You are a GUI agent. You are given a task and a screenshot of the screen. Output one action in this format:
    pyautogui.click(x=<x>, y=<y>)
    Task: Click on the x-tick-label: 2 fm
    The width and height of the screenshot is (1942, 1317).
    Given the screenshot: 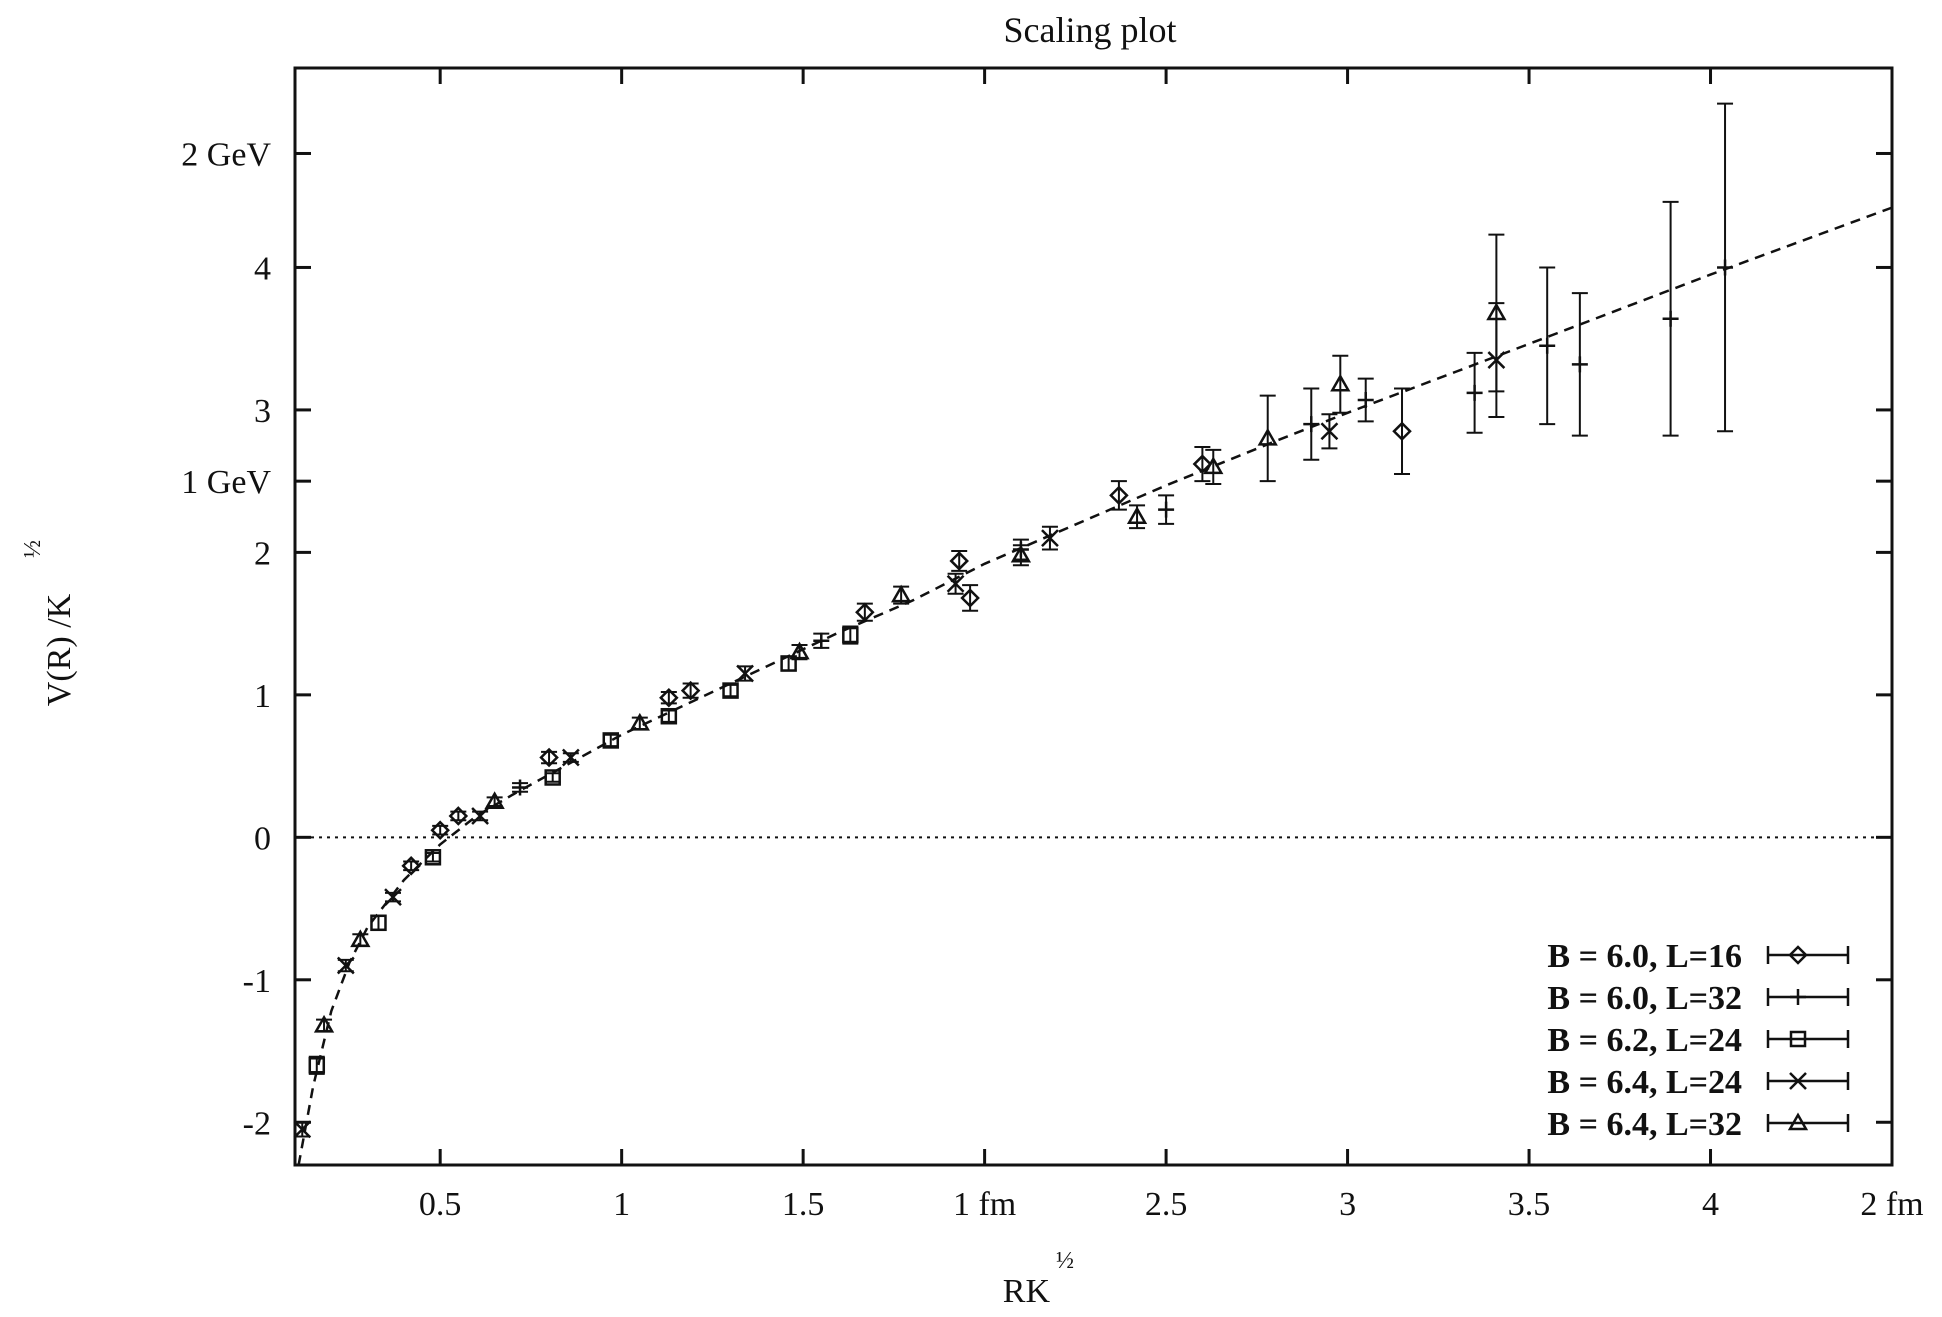 What is the action you would take?
    pyautogui.click(x=1891, y=1204)
    